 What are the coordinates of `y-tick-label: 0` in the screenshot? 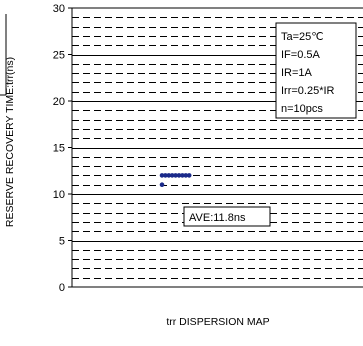 It's located at (62, 288).